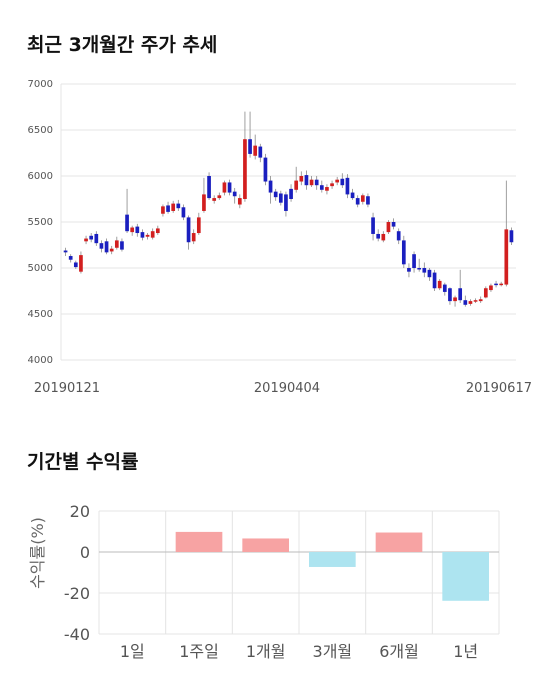  I want to click on bar-y-tick: -40, so click(77, 634).